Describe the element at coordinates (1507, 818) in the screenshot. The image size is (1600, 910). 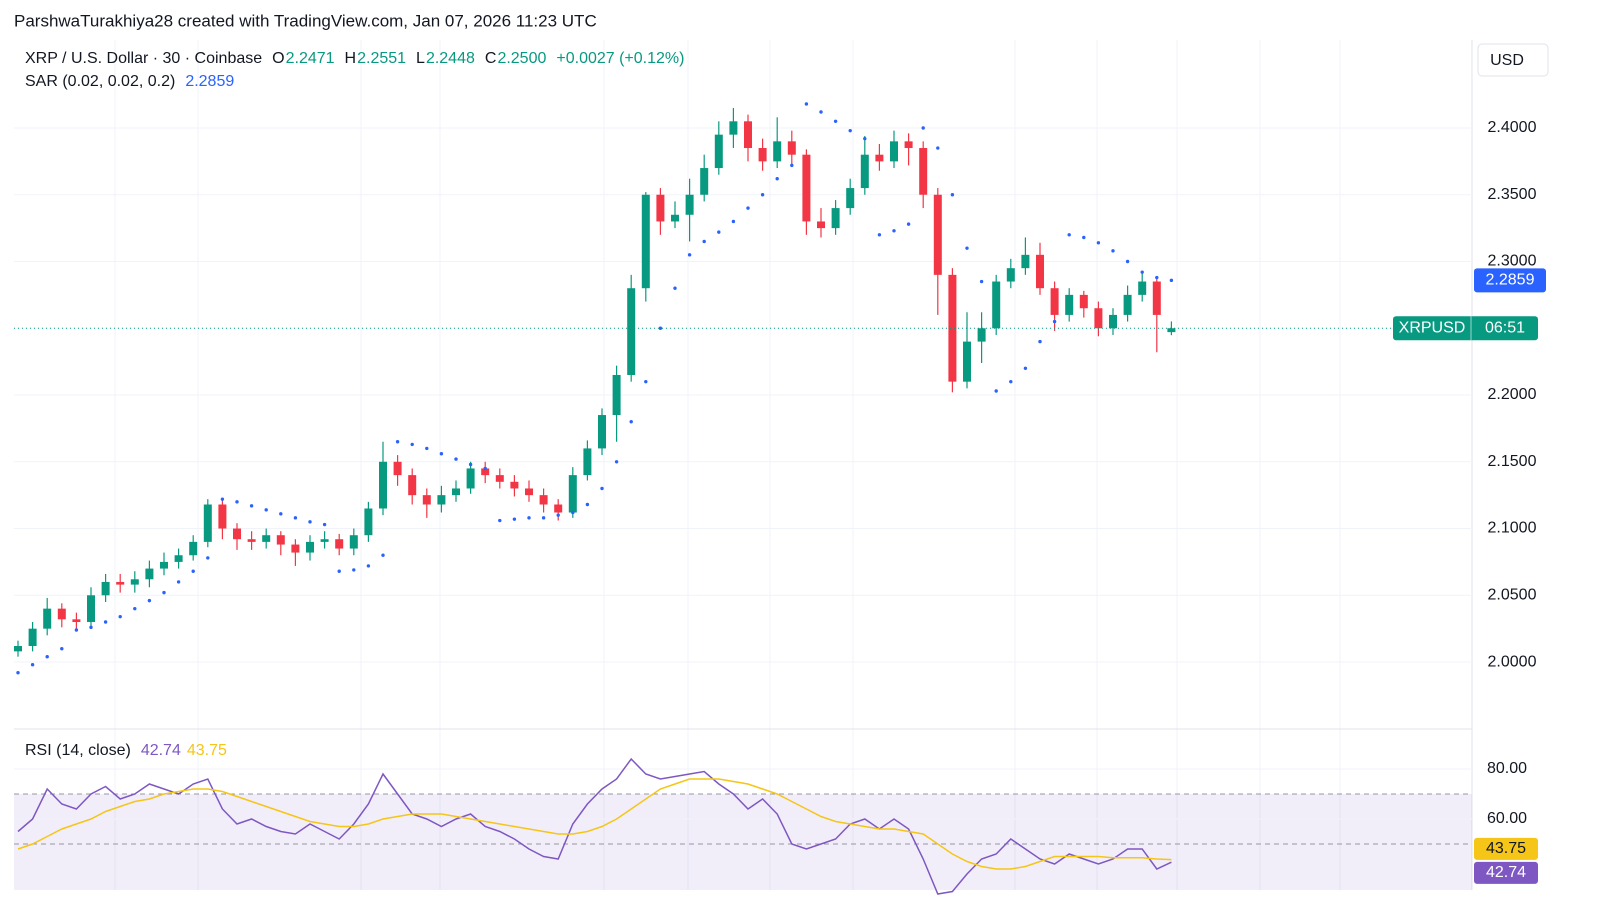
I see `y-tick-label: 60.00` at that location.